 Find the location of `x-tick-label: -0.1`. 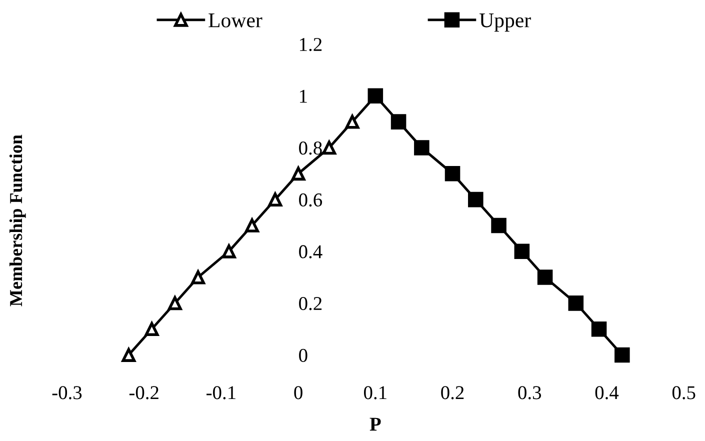

x-tick-label: -0.1 is located at coordinates (221, 393).